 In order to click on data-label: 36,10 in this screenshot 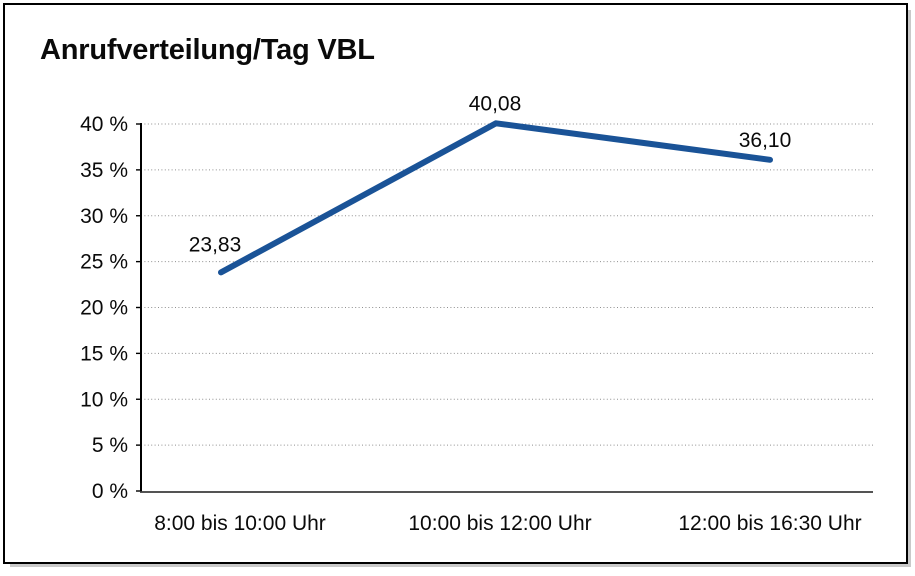, I will do `click(765, 140)`.